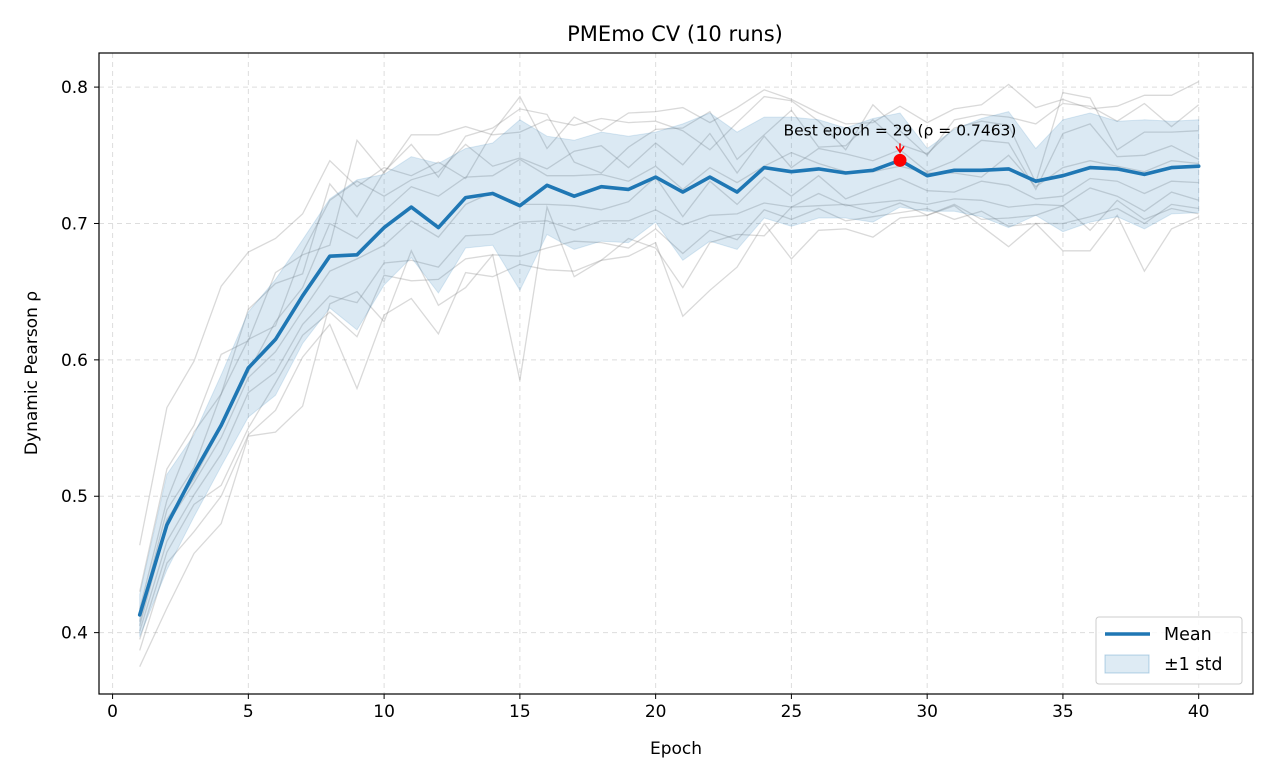 Image resolution: width=1275 pixels, height=780 pixels. I want to click on chart-title: PMEmo CV (10 runs), so click(675, 34).